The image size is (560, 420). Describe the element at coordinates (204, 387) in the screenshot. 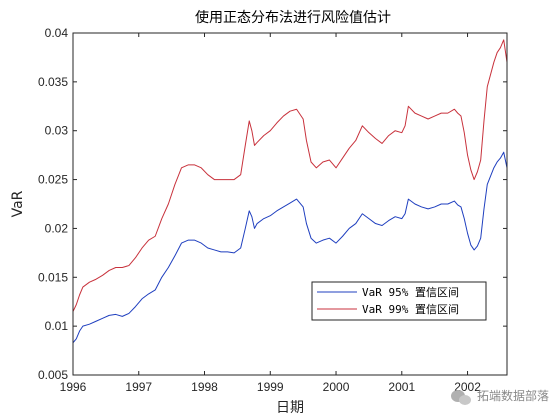

I see `x-tick-label: 1998` at that location.